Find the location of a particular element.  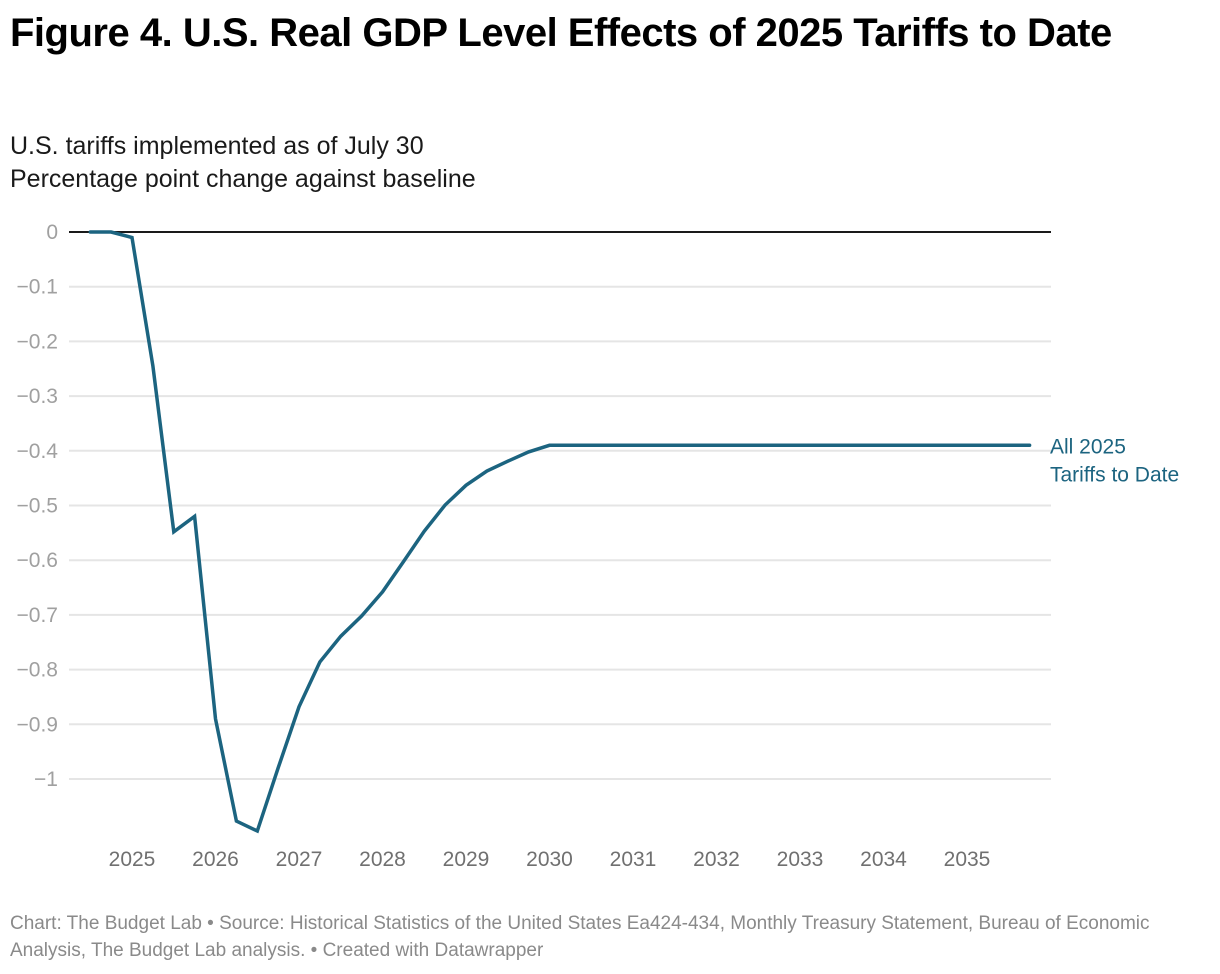

x-tick-label: 2032 is located at coordinates (716, 859).